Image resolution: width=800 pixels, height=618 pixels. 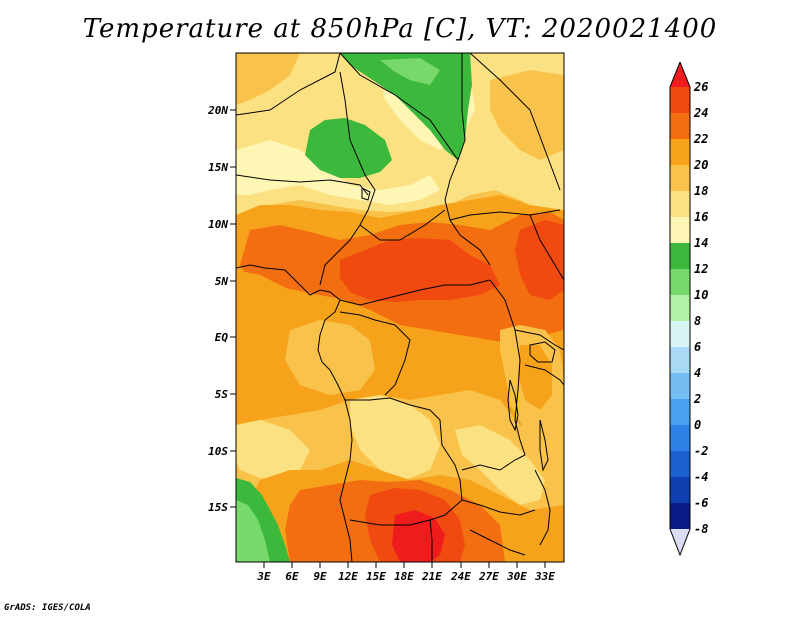 What do you see at coordinates (395, 437) in the screenshot?
I see `band-16-south` at bounding box center [395, 437].